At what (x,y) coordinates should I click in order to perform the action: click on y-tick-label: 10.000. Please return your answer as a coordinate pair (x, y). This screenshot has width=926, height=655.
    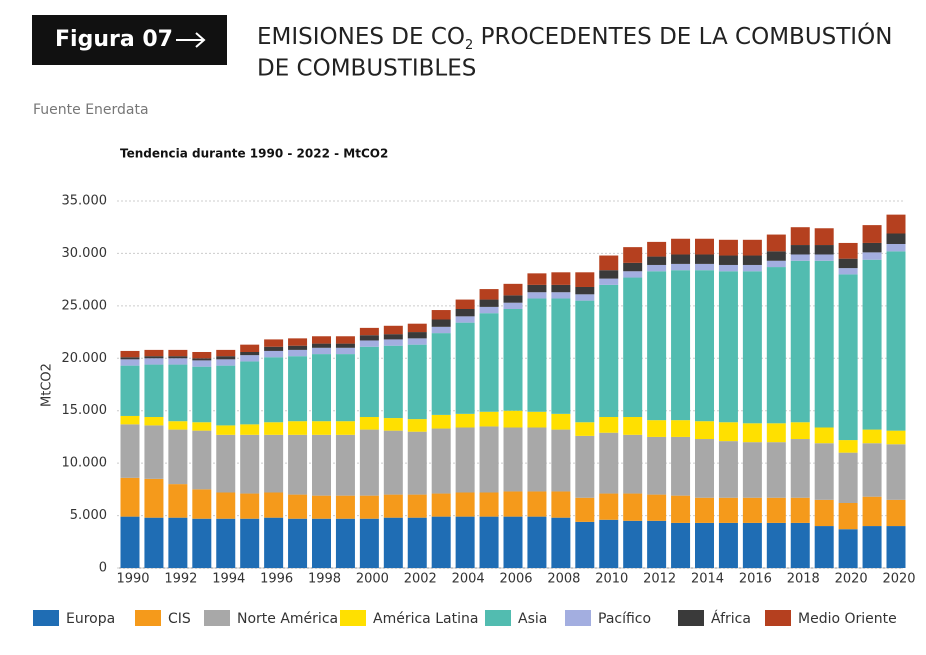
    Looking at the image, I should click on (85, 463).